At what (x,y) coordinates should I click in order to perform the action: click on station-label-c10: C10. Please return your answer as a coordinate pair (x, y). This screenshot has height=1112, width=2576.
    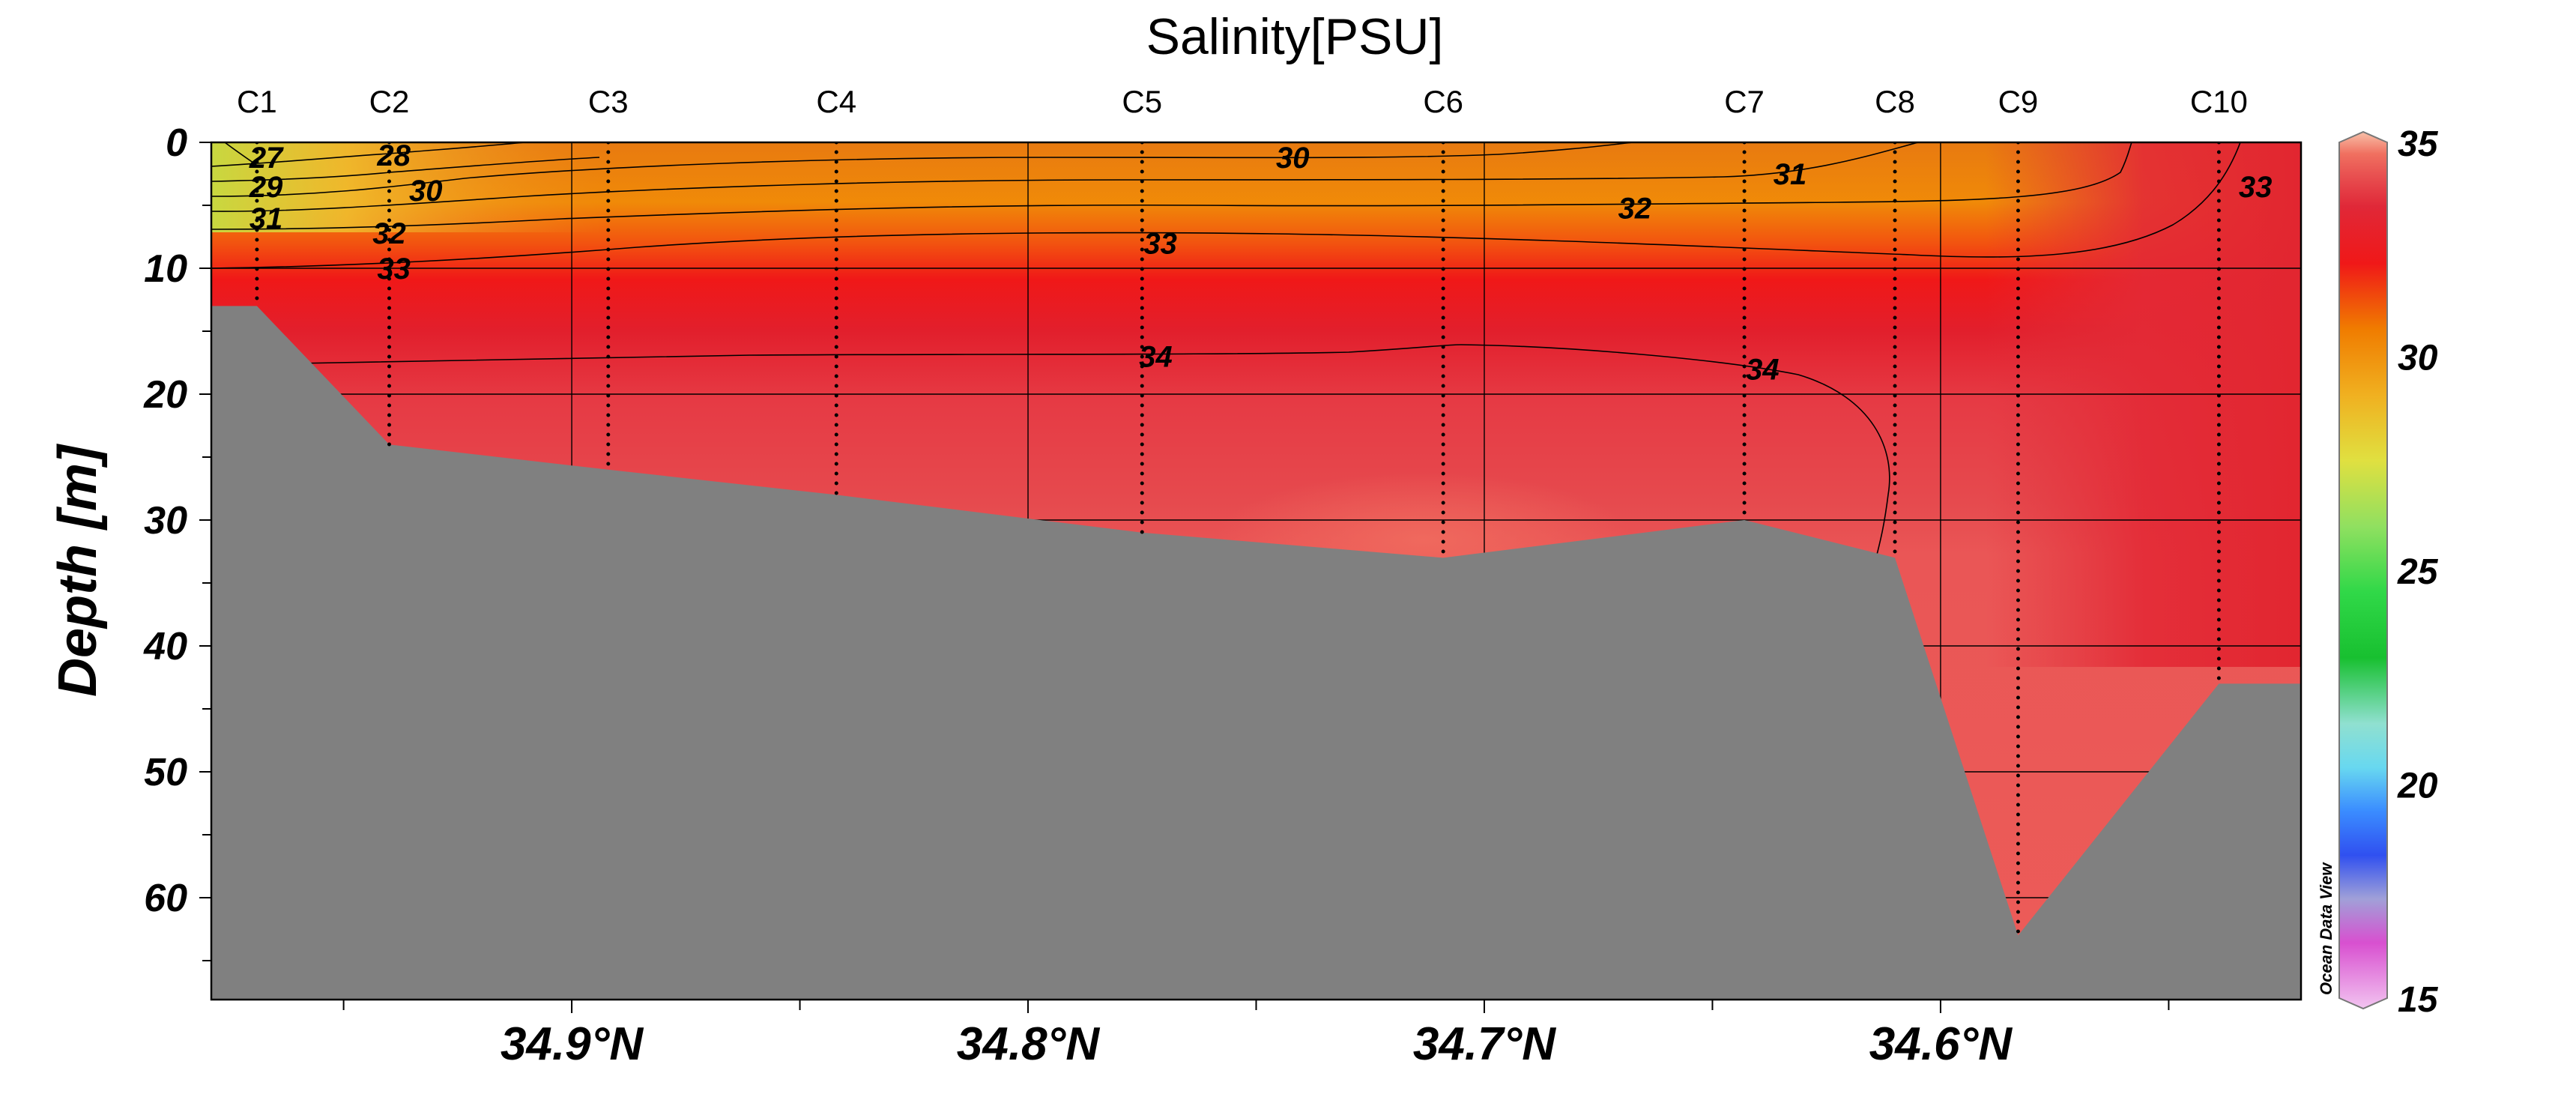
    Looking at the image, I should click on (2219, 101).